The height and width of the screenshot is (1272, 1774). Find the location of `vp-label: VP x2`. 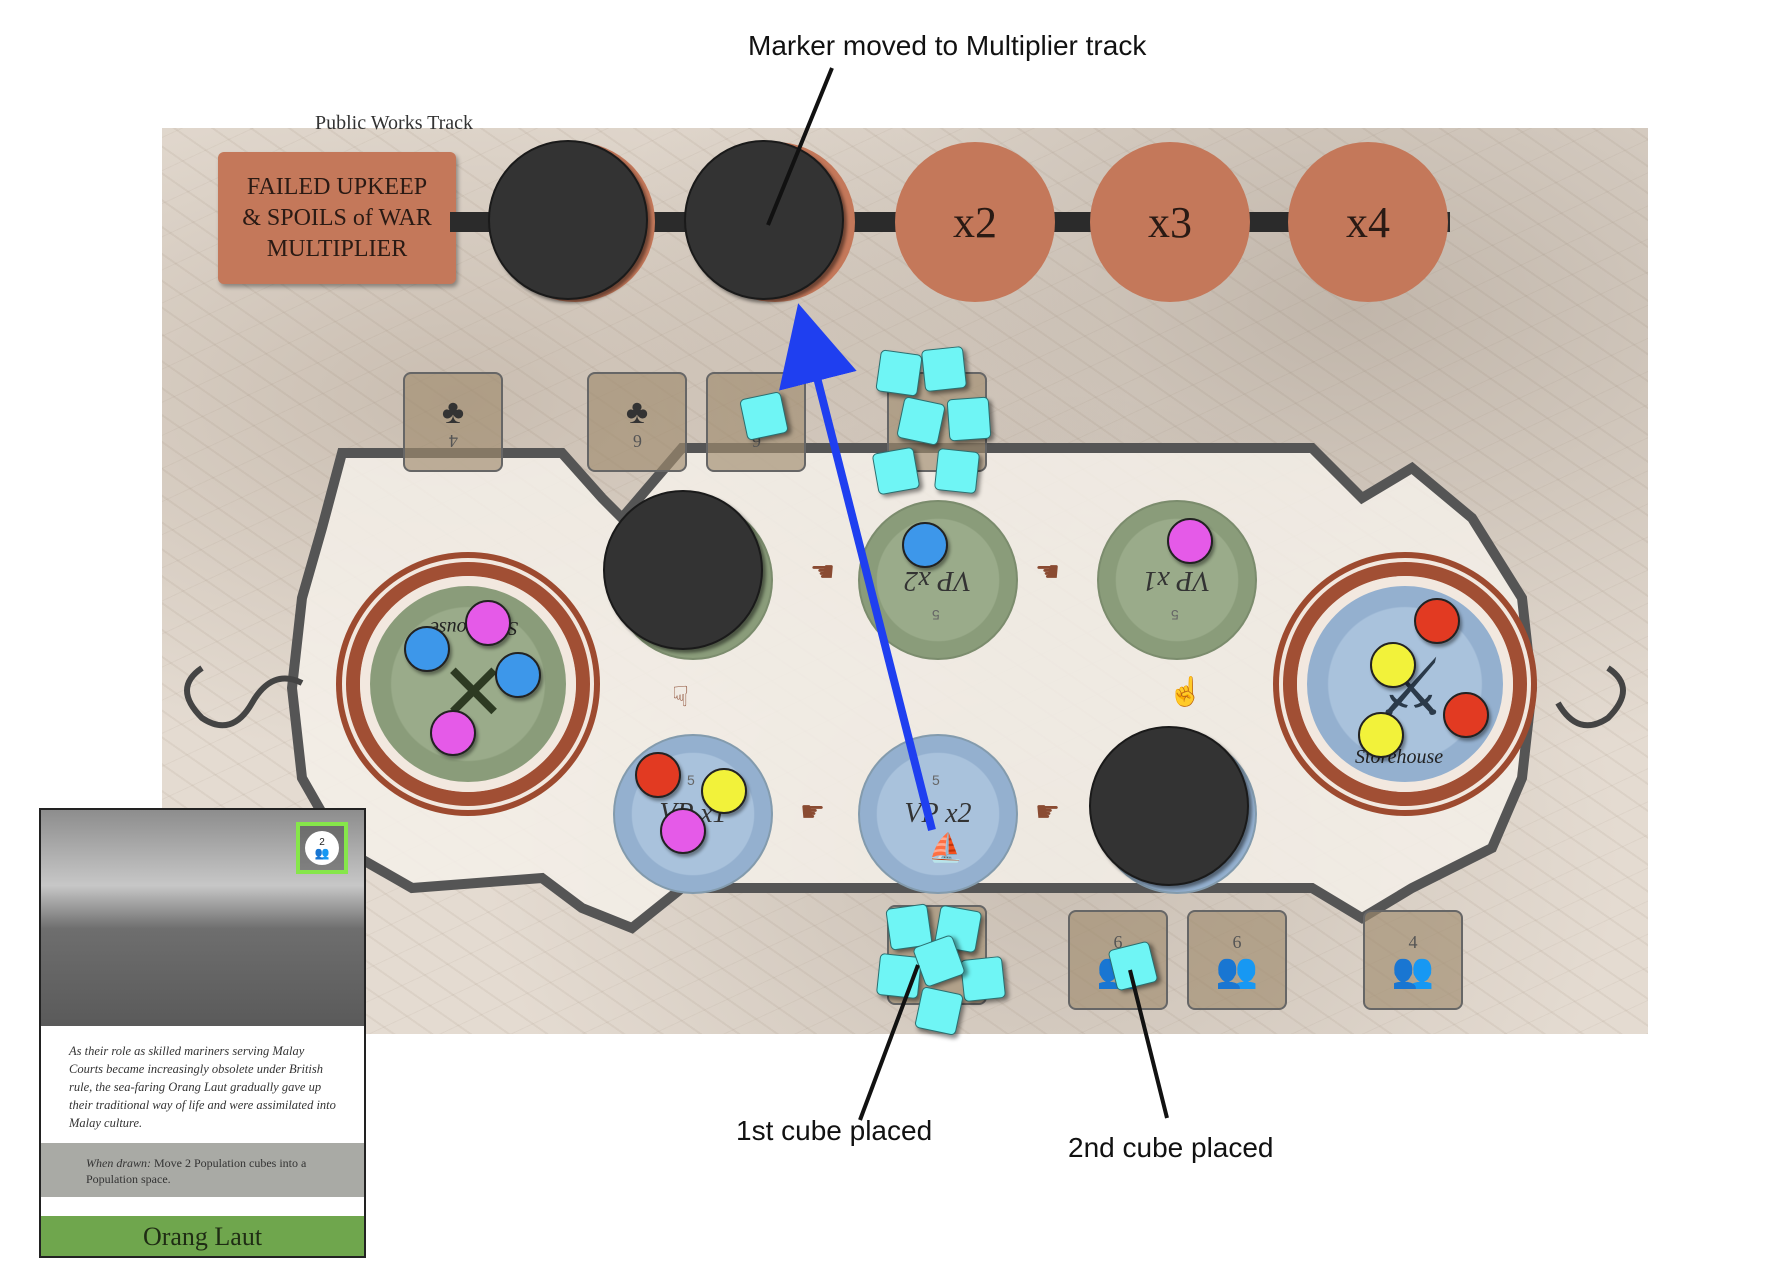

vp-label: VP x2 is located at coordinates (938, 813).